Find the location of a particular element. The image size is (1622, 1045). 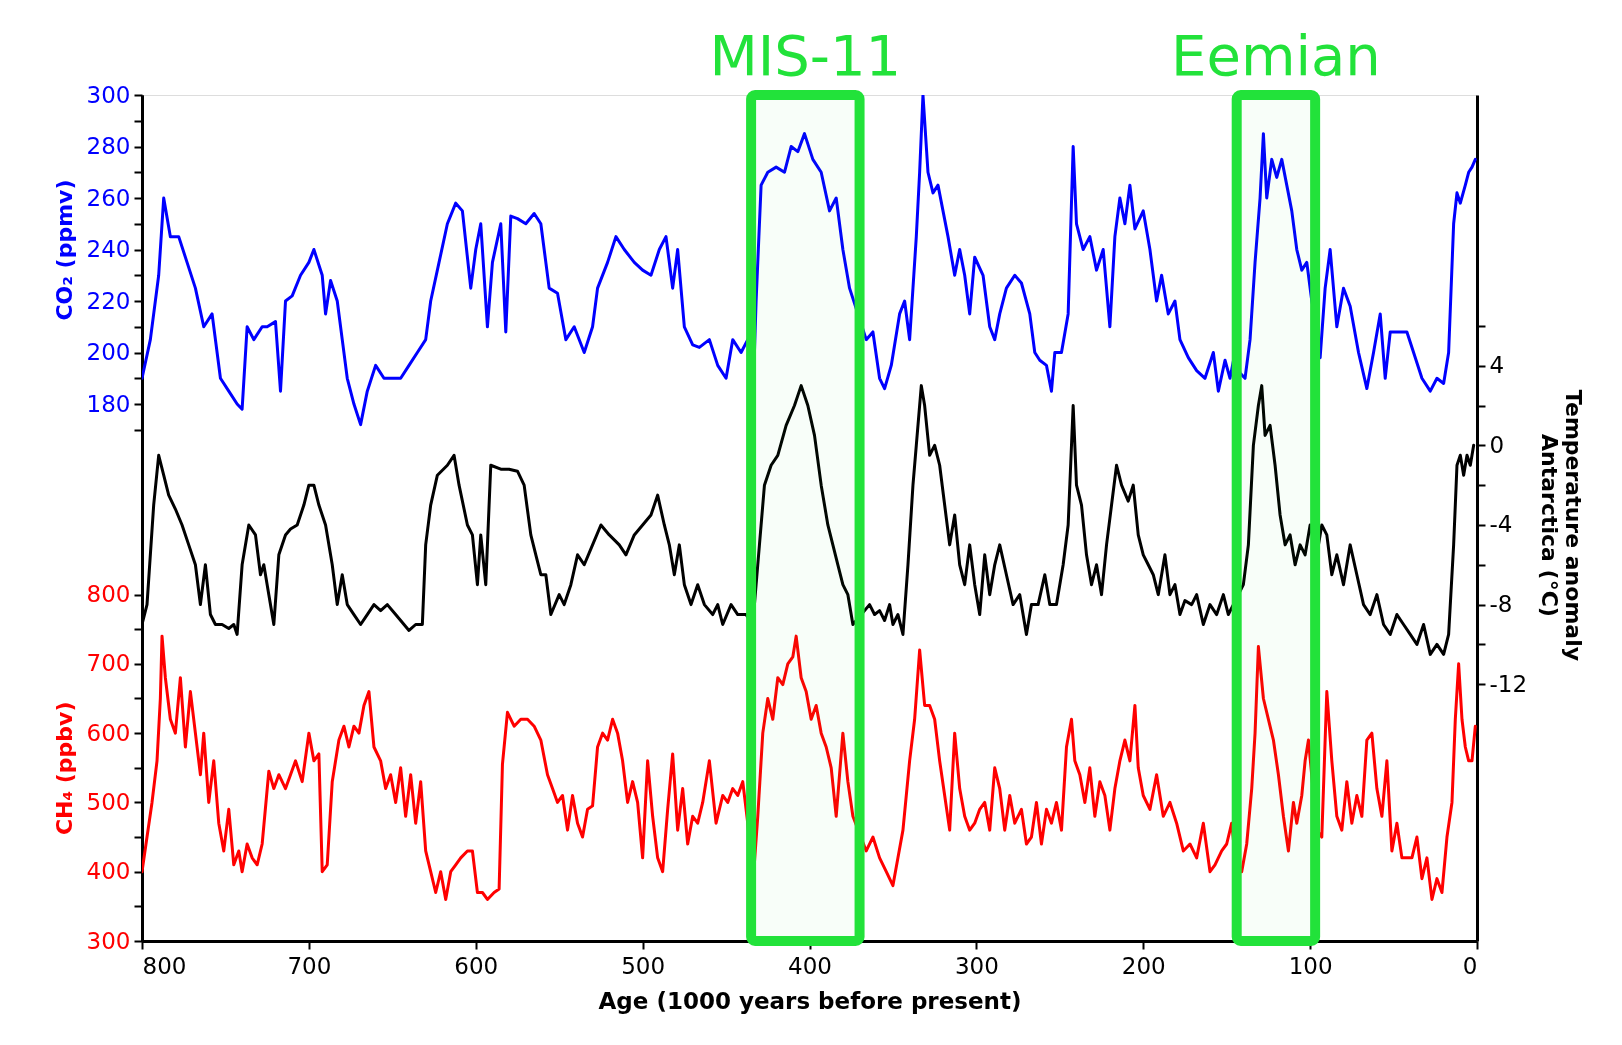

y3-tick-label: 800 is located at coordinates (108, 594).